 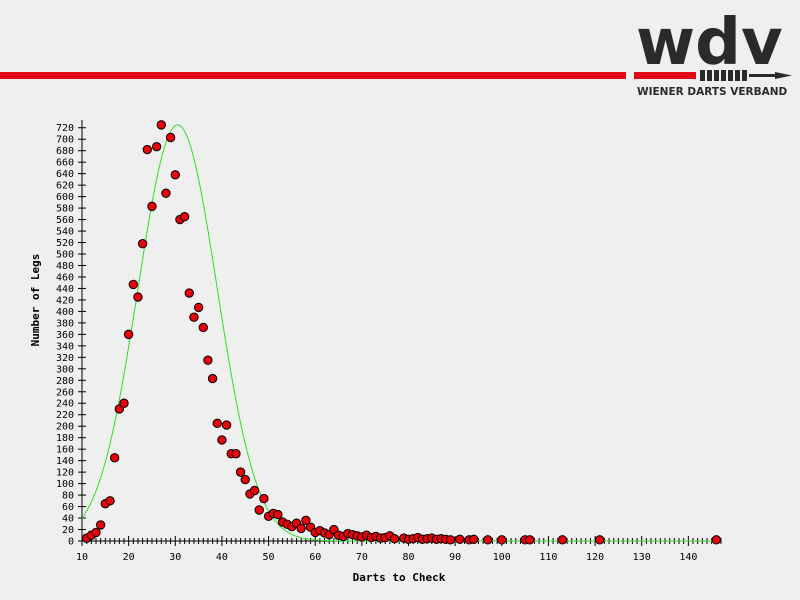 I want to click on y-tick-label: 260, so click(x=65, y=392).